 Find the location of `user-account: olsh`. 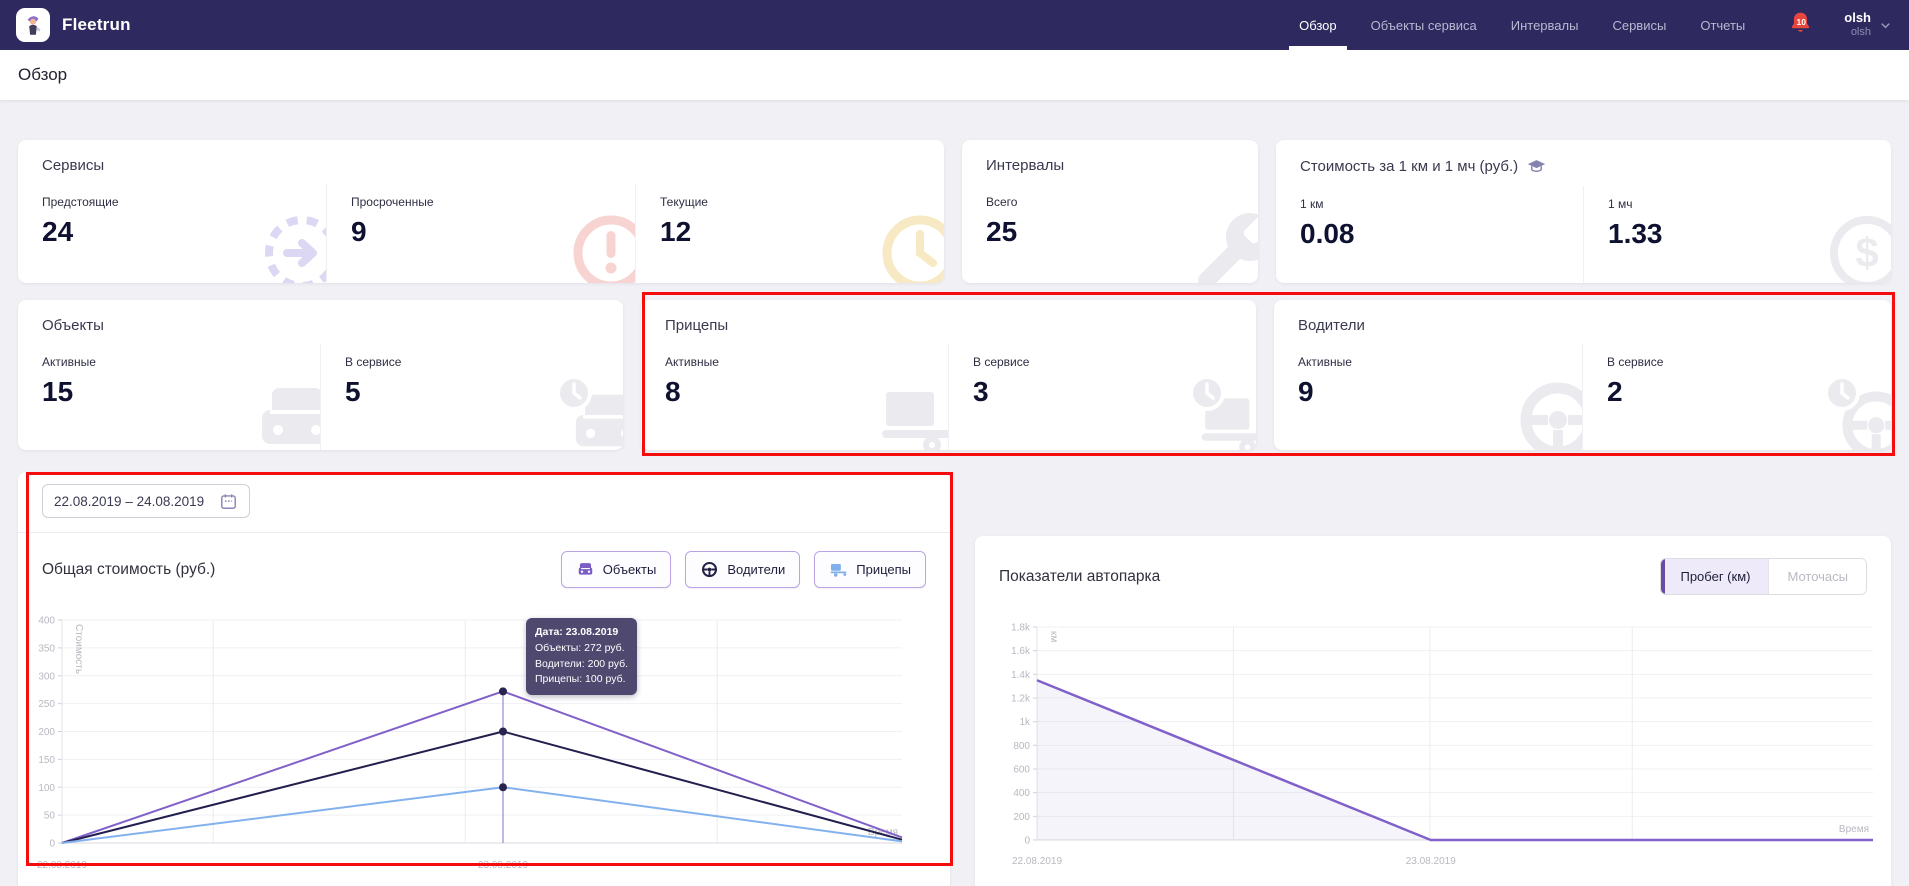

user-account: olsh is located at coordinates (1860, 32).